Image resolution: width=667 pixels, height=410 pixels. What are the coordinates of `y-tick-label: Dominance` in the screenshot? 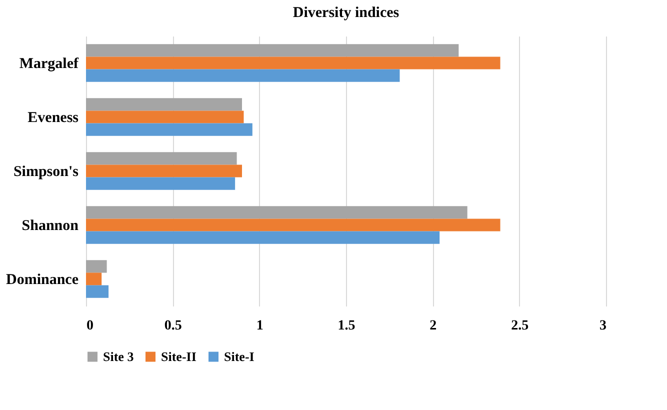 It's located at (42, 280).